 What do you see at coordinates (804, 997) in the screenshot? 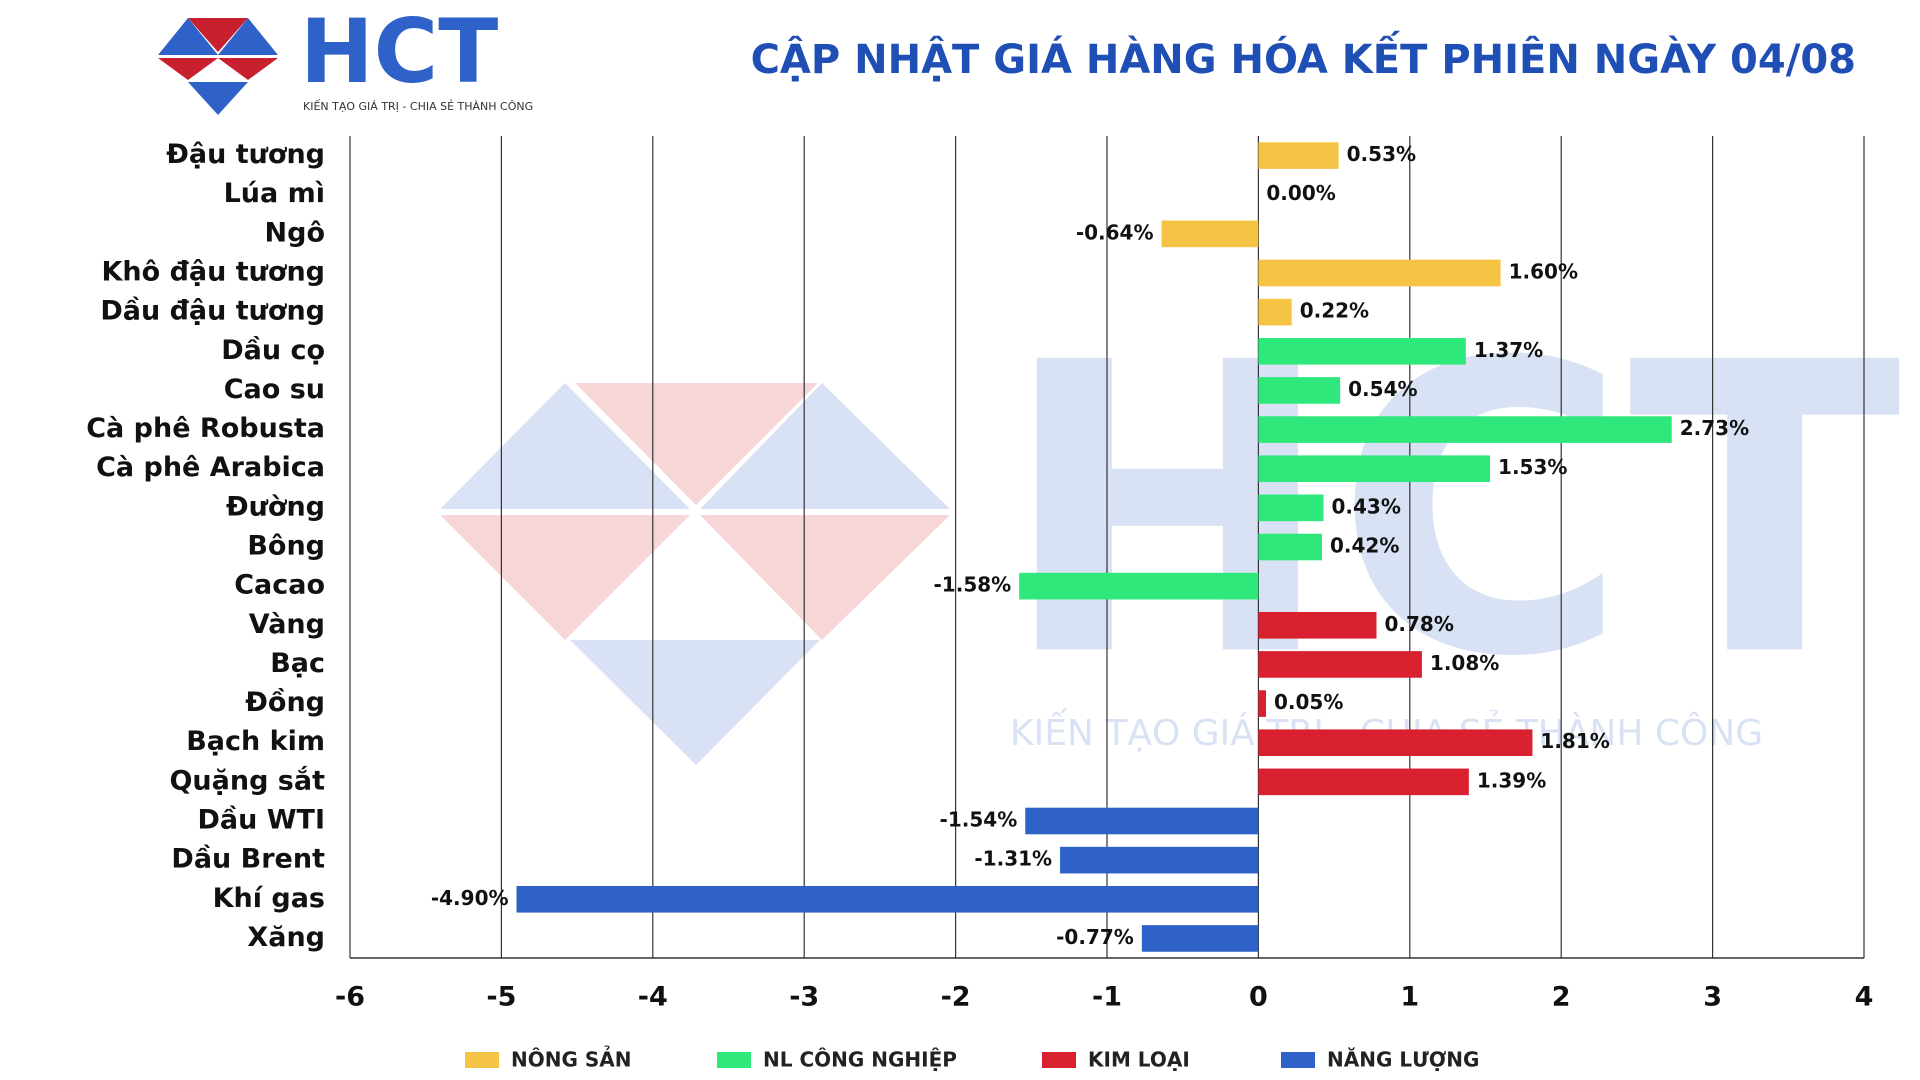
I see `x-tick-label: -3` at bounding box center [804, 997].